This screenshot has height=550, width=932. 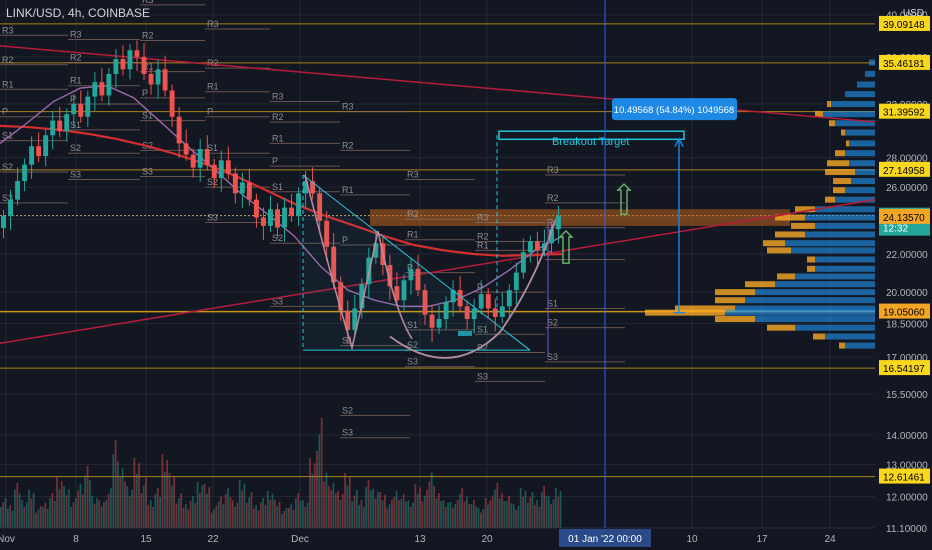 I want to click on x-tick-label: 20, so click(x=487, y=539).